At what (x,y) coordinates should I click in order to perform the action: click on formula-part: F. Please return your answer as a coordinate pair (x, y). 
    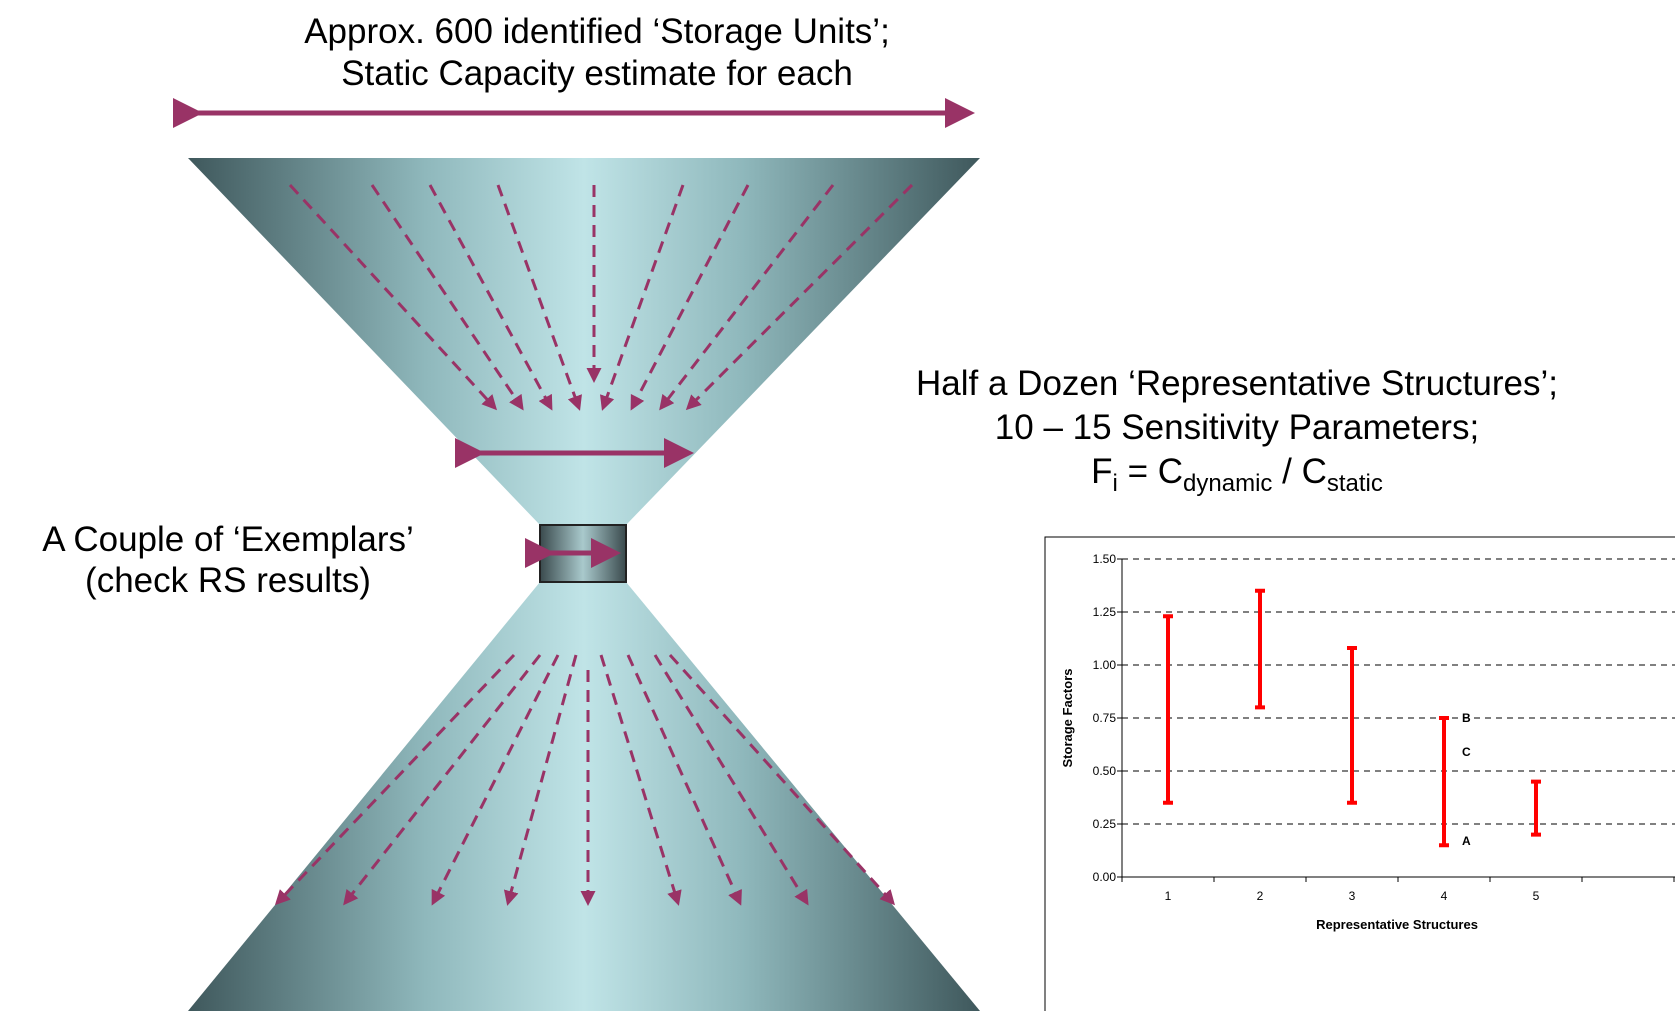
    Looking at the image, I should click on (1101, 471).